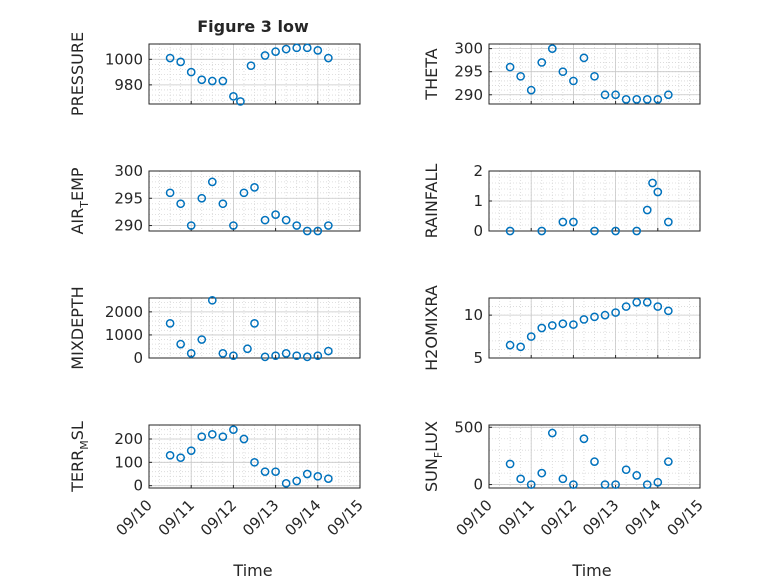 This screenshot has width=778, height=583. Describe the element at coordinates (77, 74) in the screenshot. I see `y-axis-label: PRESSURE` at that location.